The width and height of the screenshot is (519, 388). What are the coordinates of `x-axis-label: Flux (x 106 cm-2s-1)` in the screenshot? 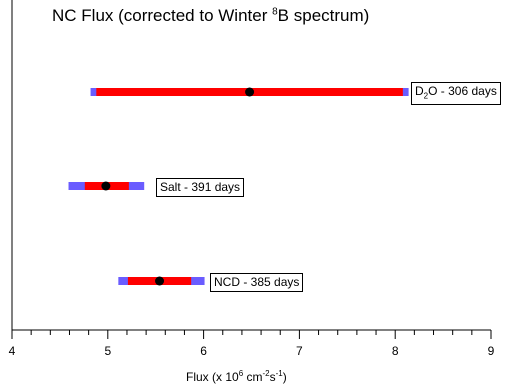 It's located at (236, 376).